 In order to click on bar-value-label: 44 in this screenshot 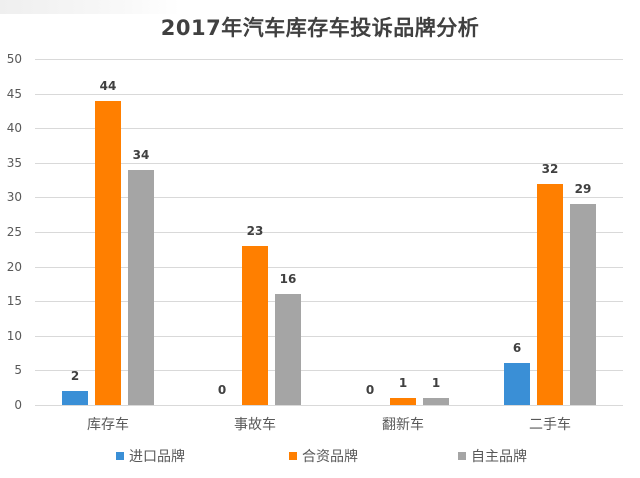, I will do `click(108, 86)`.